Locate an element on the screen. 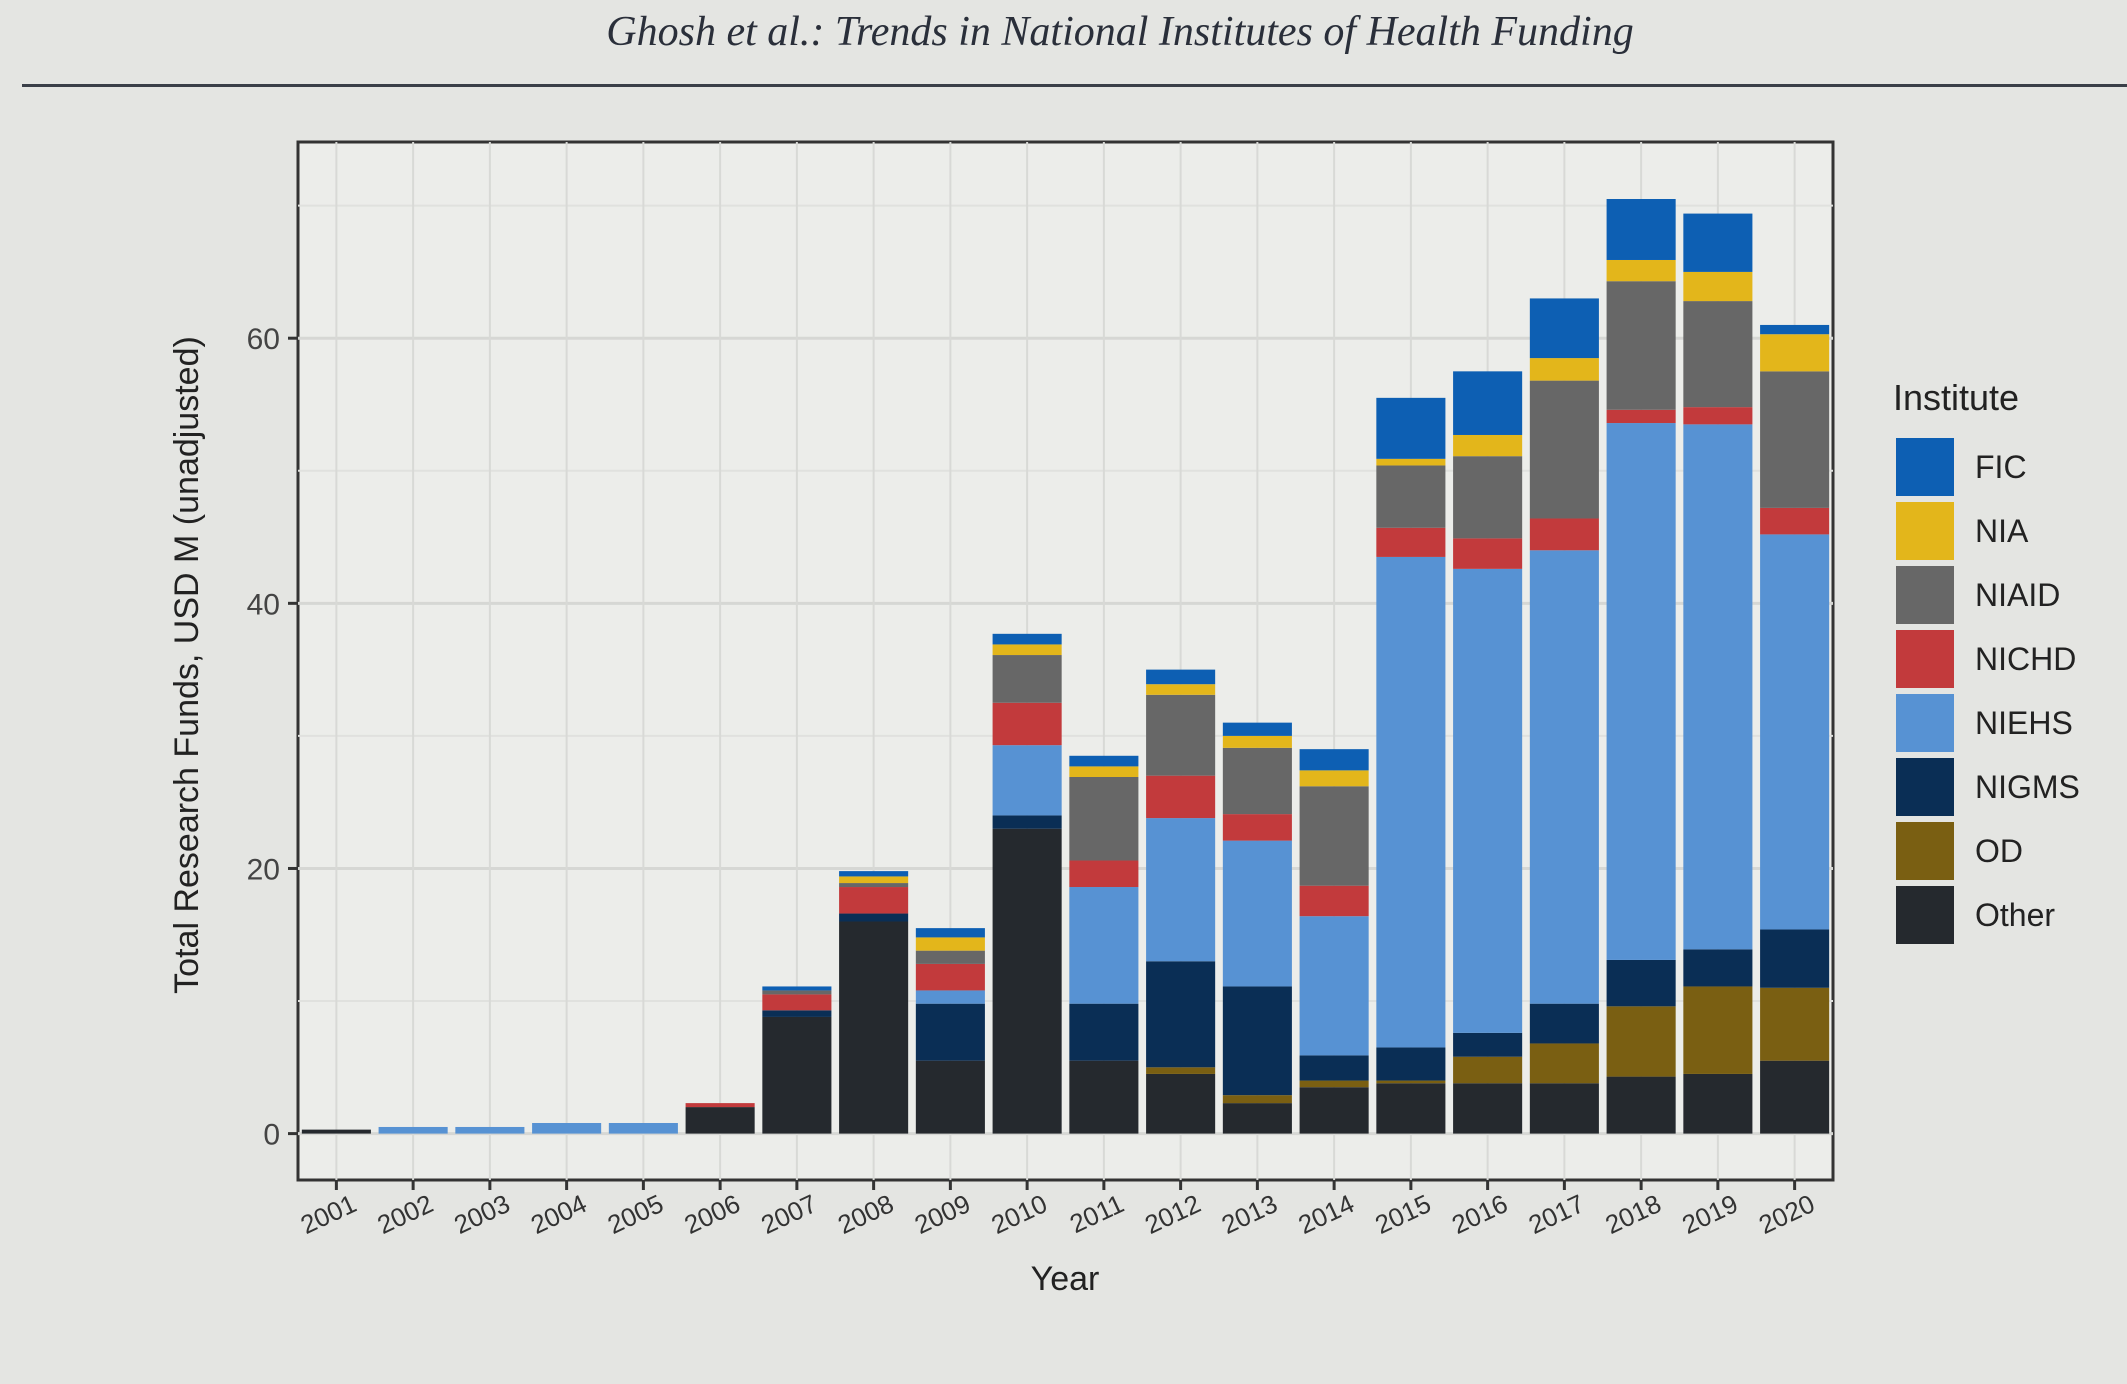 This screenshot has width=2127, height=1384. bar-segment-nichd-2011 is located at coordinates (1104, 874).